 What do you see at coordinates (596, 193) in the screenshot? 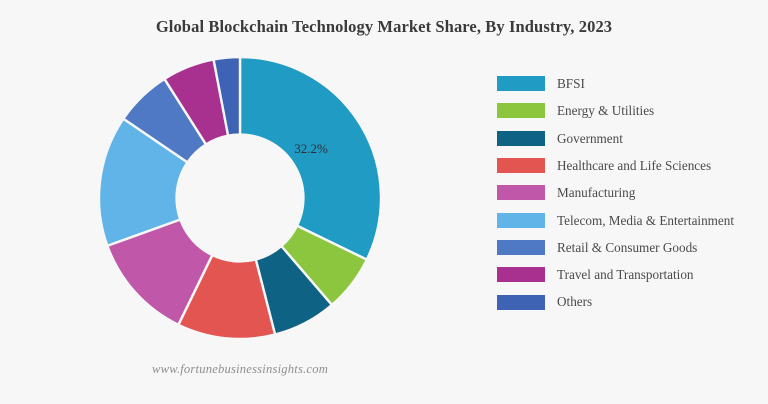
I see `legend-item-label: Manufacturing` at bounding box center [596, 193].